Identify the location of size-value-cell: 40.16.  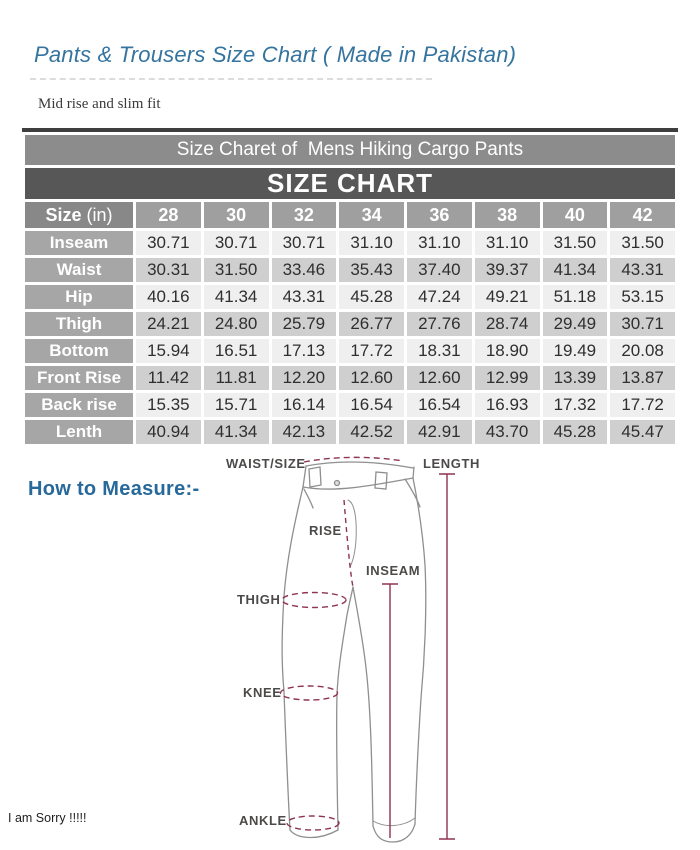
(168, 297).